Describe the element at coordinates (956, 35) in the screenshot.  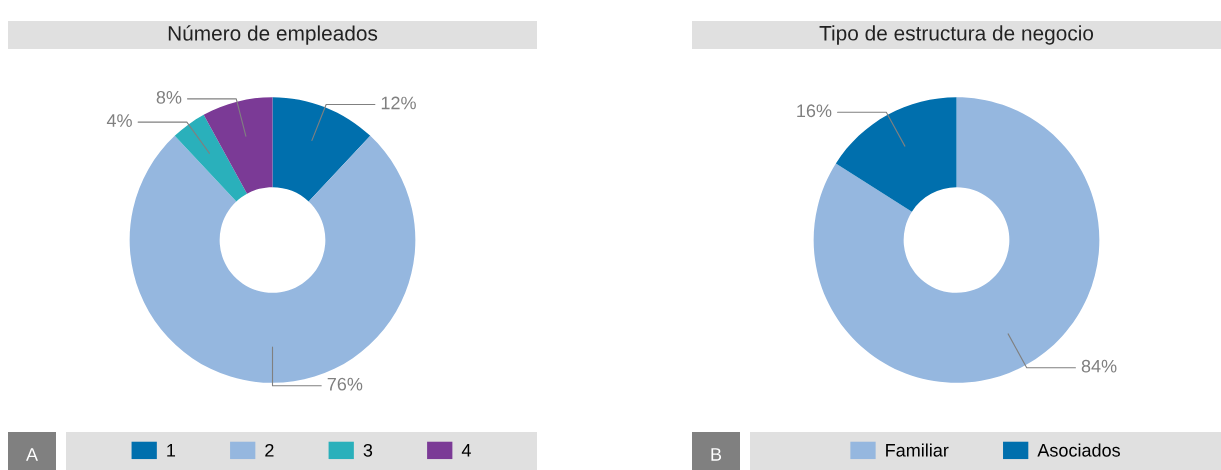
I see `chart-title: Tipo de estructura de negocio` at that location.